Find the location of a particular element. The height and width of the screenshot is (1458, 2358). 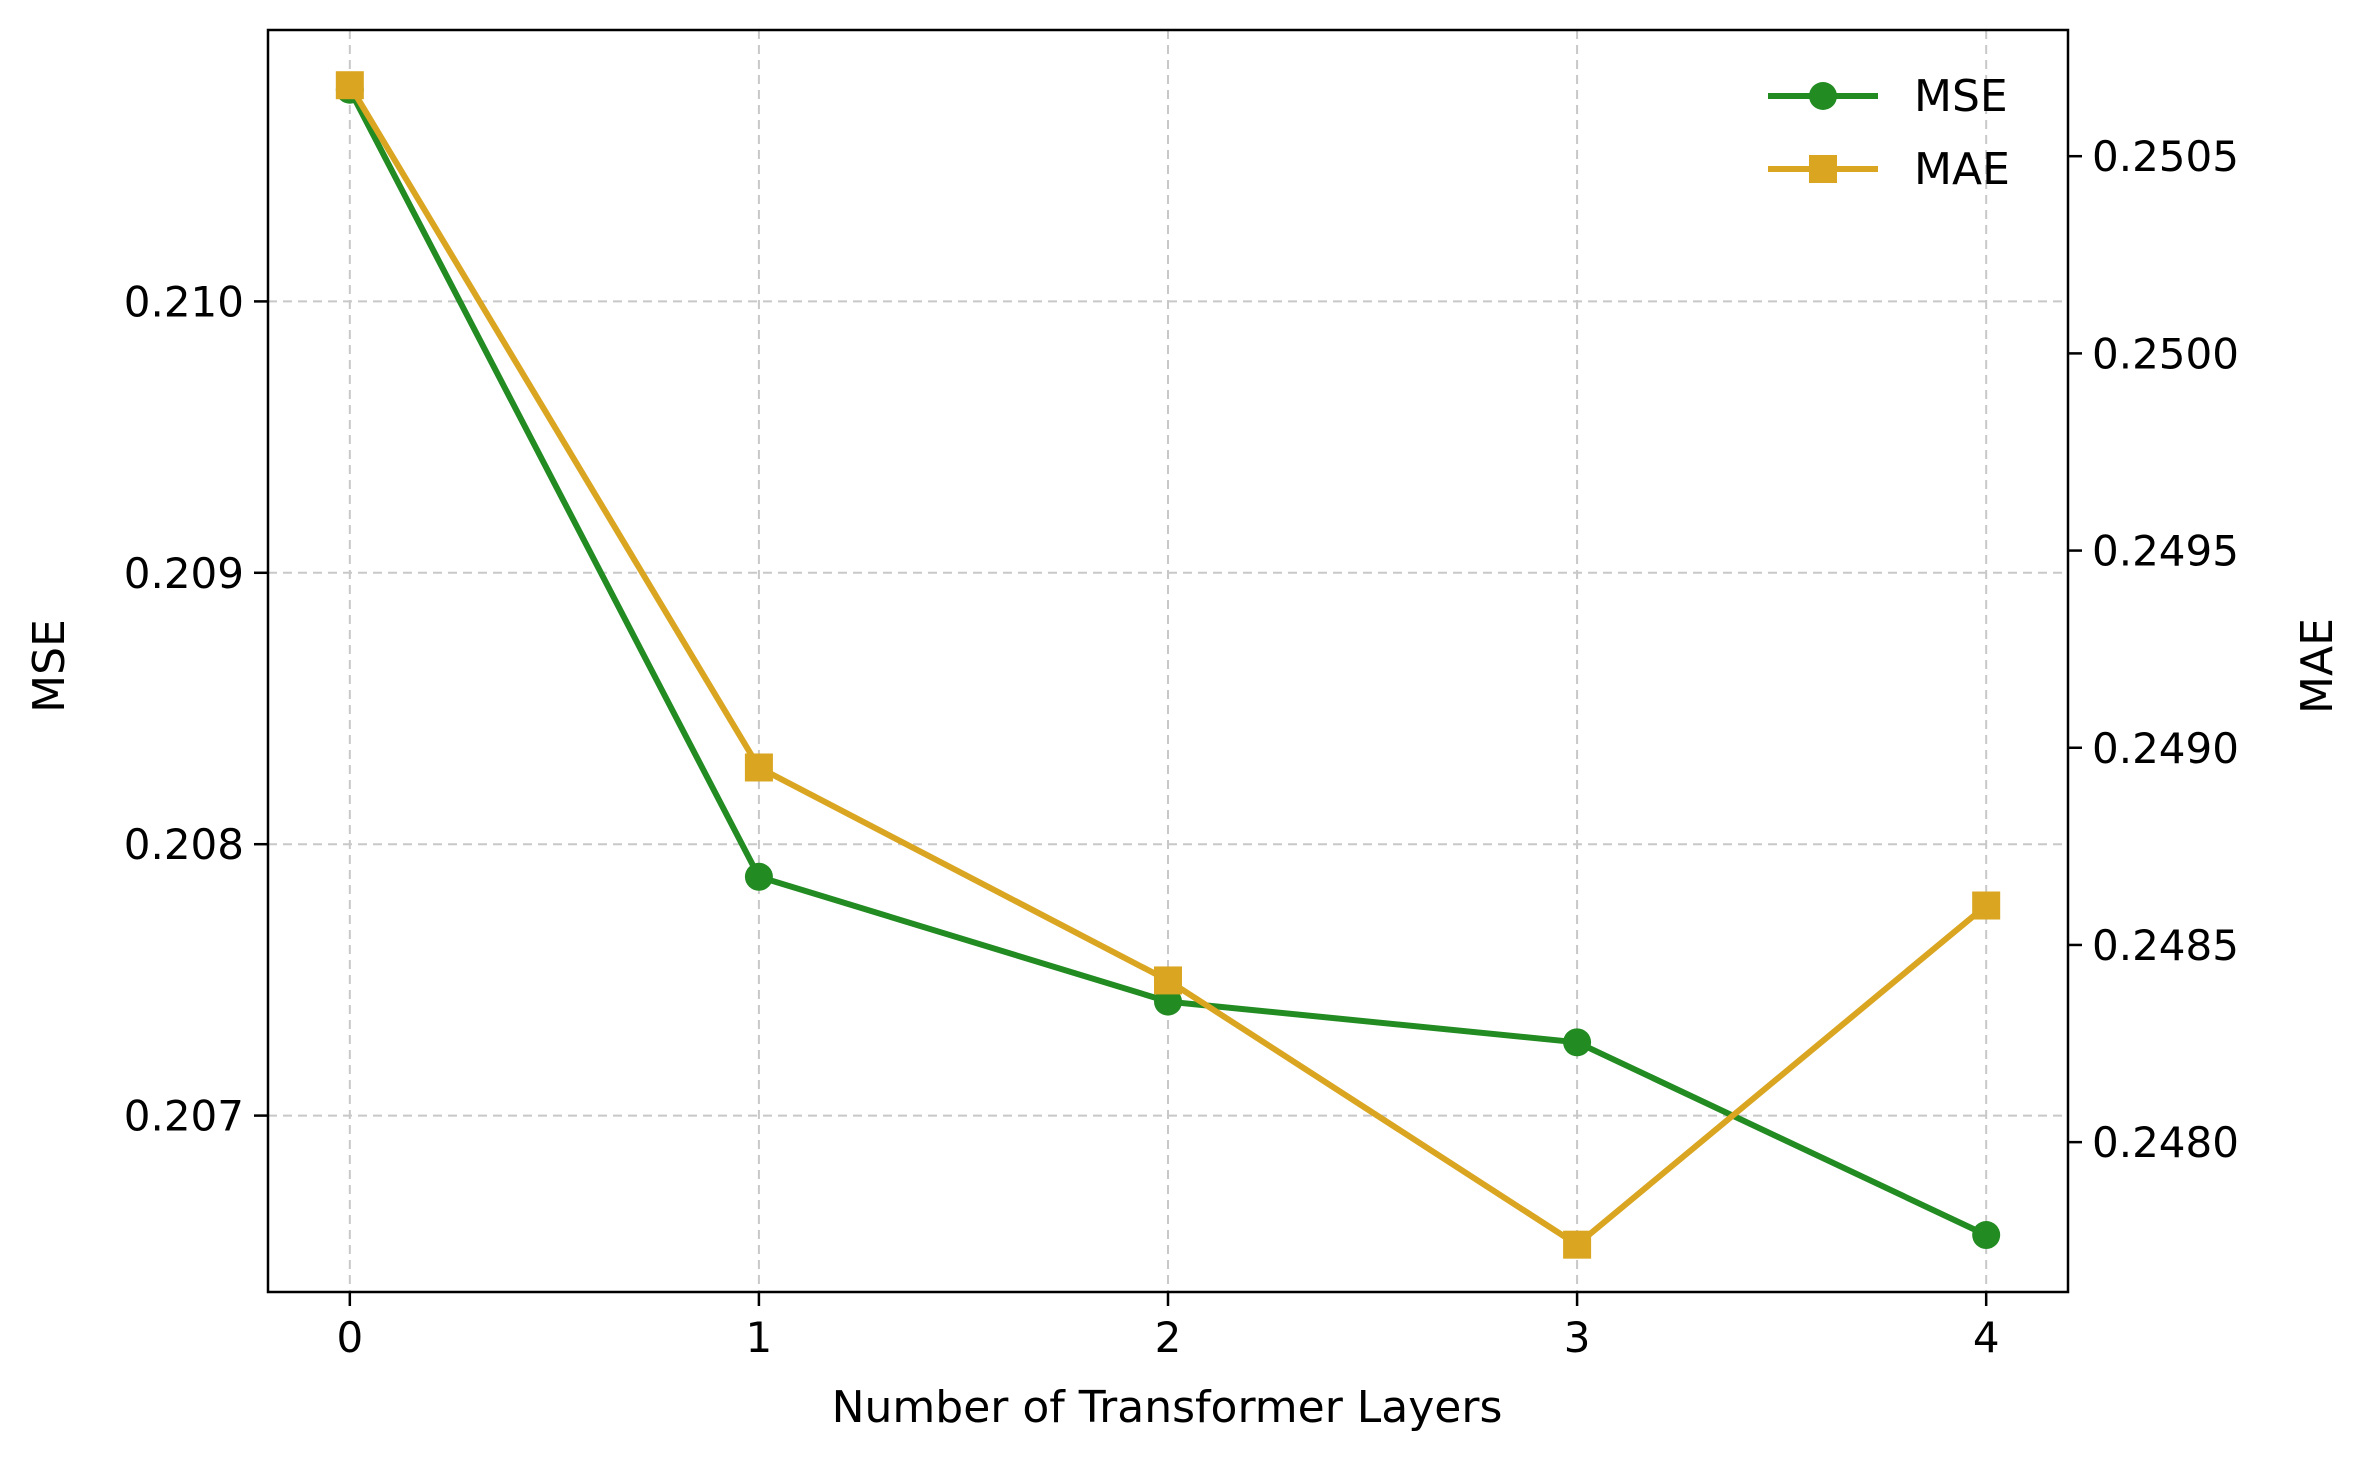

y-right-tick-label: 0.2490 is located at coordinates (2165, 748).